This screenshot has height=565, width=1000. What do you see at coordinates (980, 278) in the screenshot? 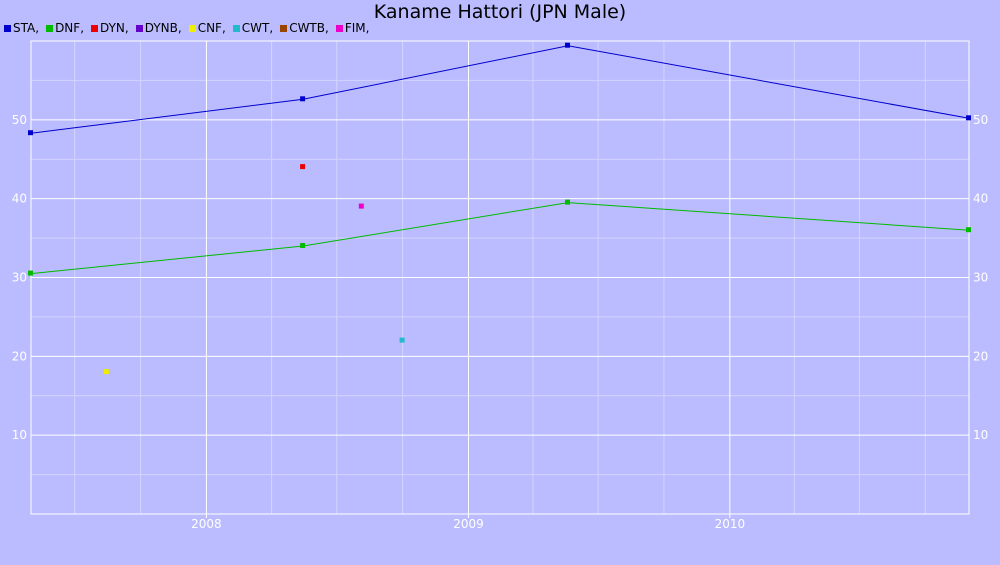
I see `y-tick-label-right: 30` at bounding box center [980, 278].